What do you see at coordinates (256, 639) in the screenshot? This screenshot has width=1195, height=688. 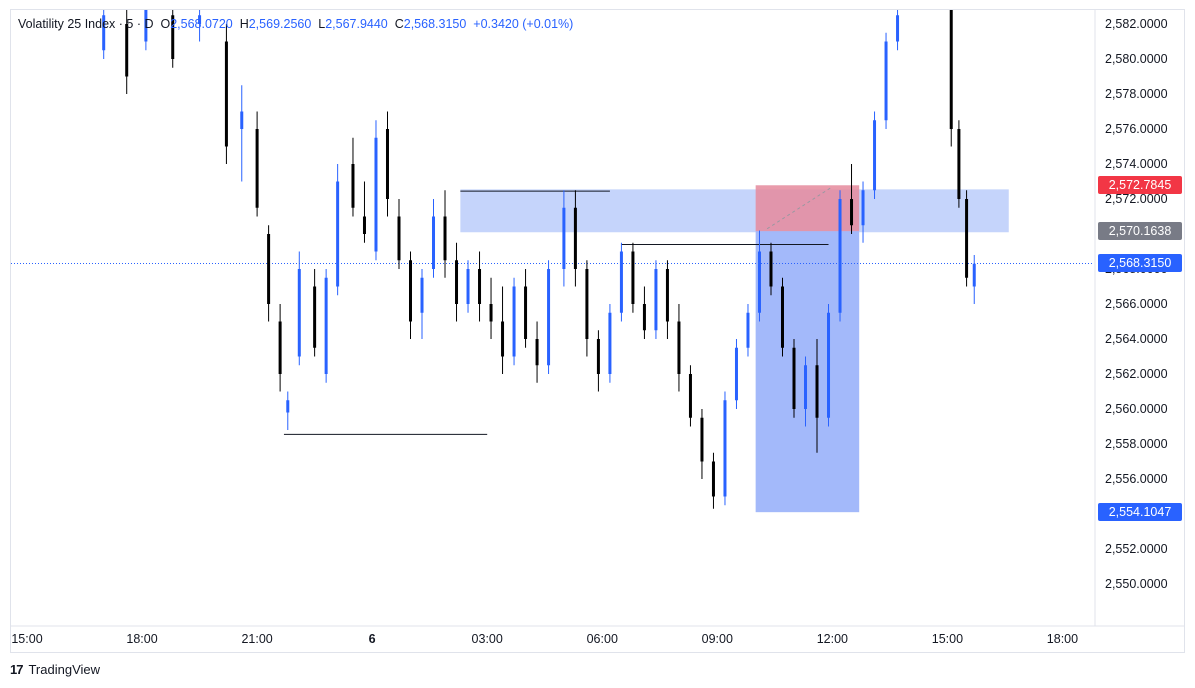 I see `x-tick-label: 21:00` at bounding box center [256, 639].